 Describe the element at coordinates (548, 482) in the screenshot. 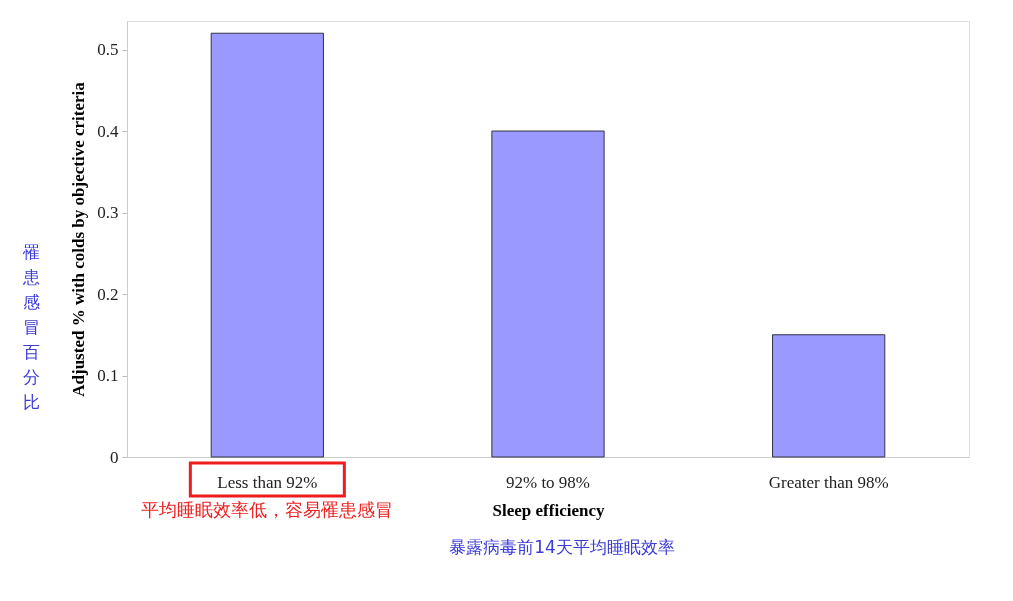

I see `x-tick-label: 92% to 98%` at that location.